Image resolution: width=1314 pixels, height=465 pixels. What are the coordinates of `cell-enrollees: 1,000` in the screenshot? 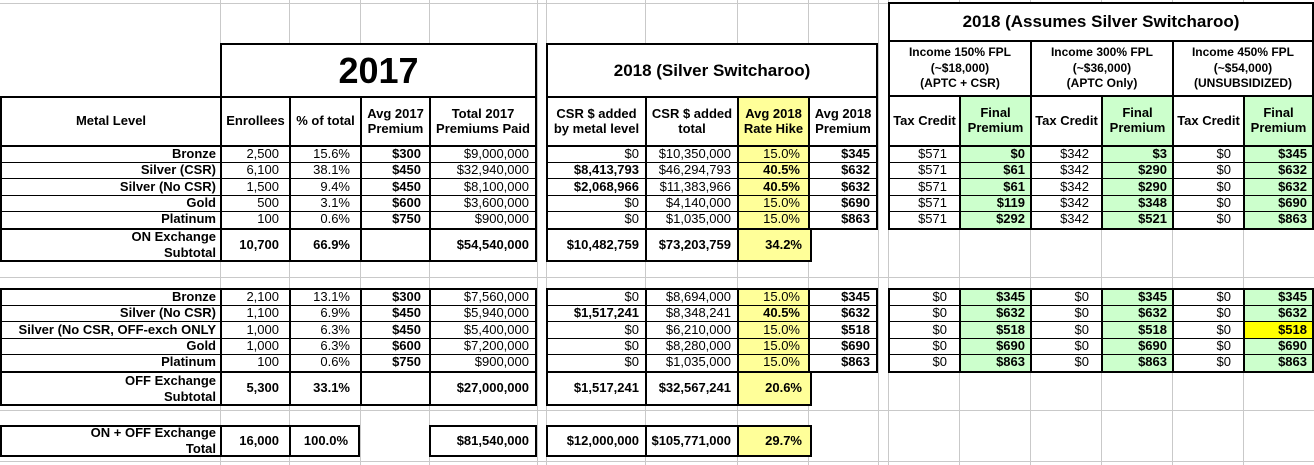 It's located at (256, 346).